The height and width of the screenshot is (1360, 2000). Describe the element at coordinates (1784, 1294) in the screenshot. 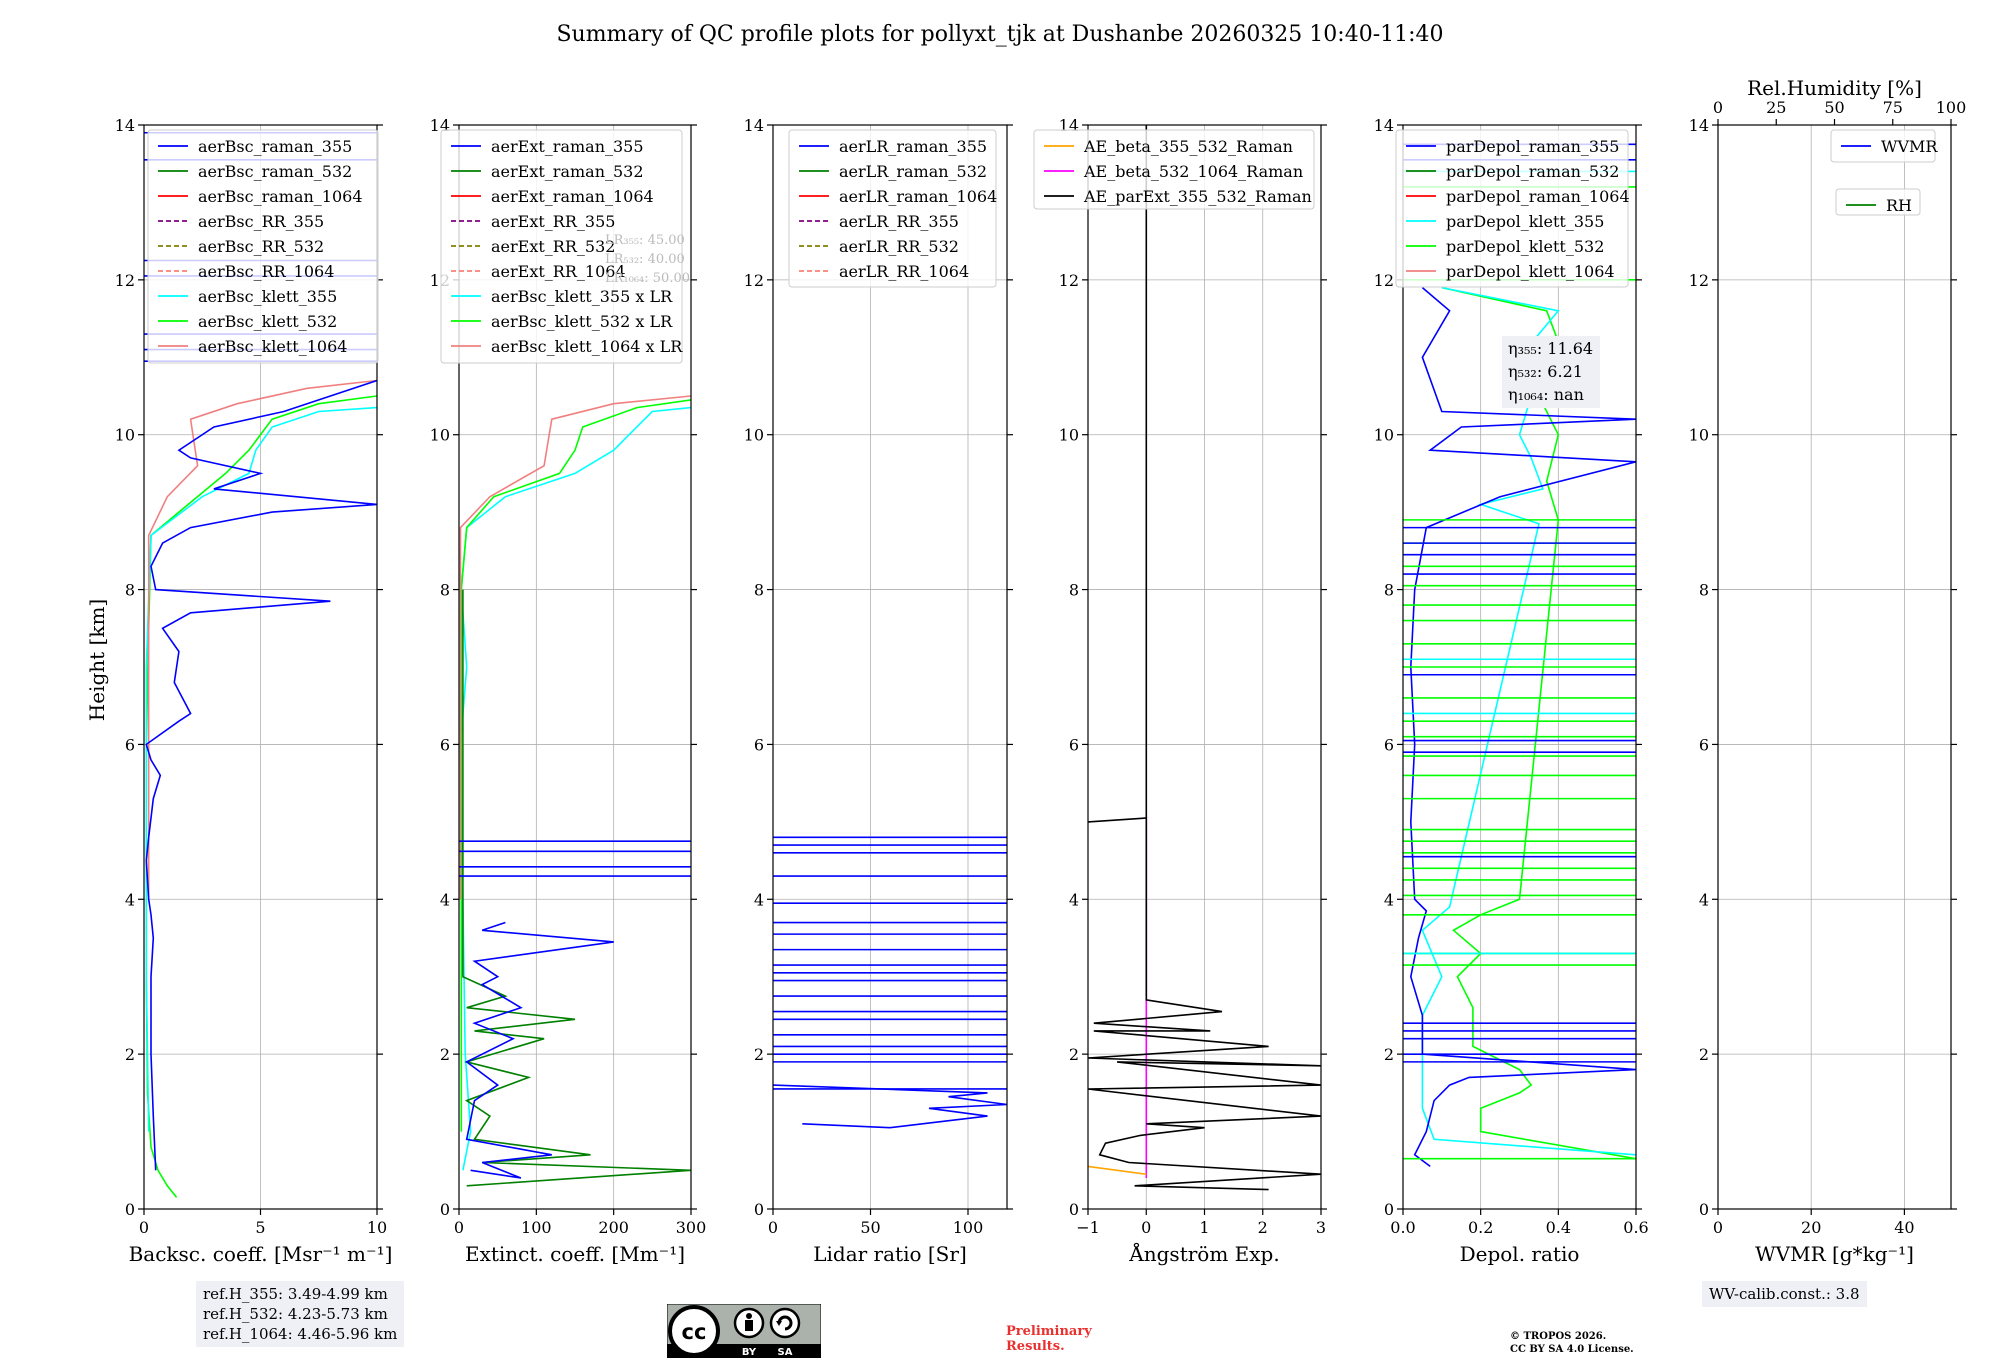

I see `wv-calib-text: WV-calib.const.: 3.8` at that location.